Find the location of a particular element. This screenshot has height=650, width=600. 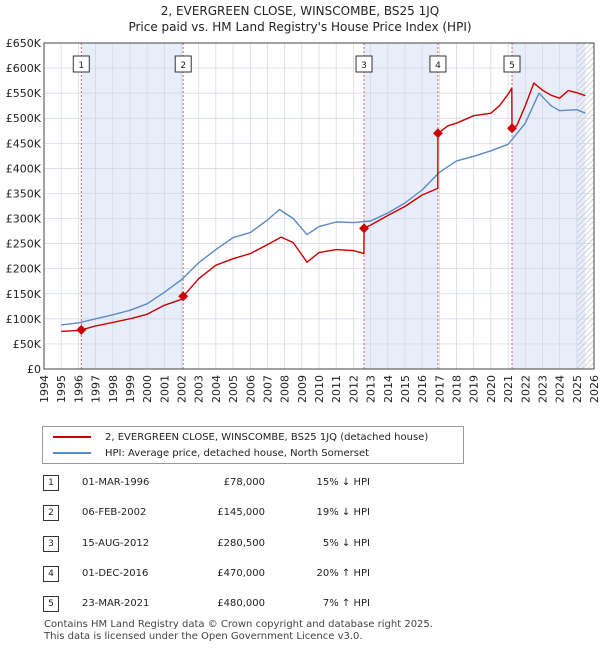

x-tick-label: 1996 is located at coordinates (78, 389).